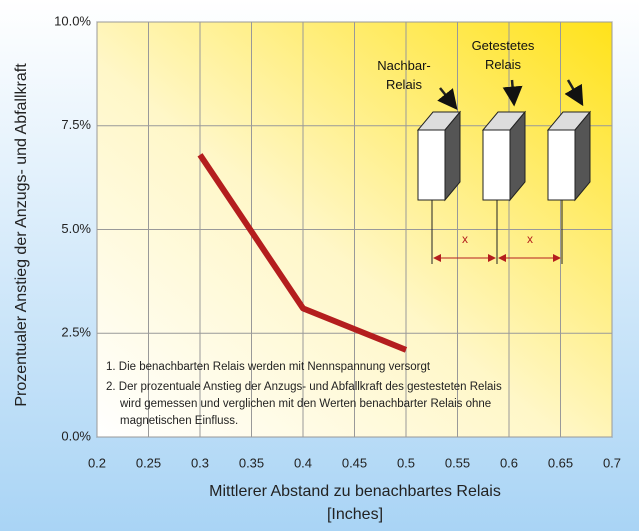 Image resolution: width=639 pixels, height=531 pixels. What do you see at coordinates (76, 228) in the screenshot?
I see `y-tick-label: 5.0%` at bounding box center [76, 228].